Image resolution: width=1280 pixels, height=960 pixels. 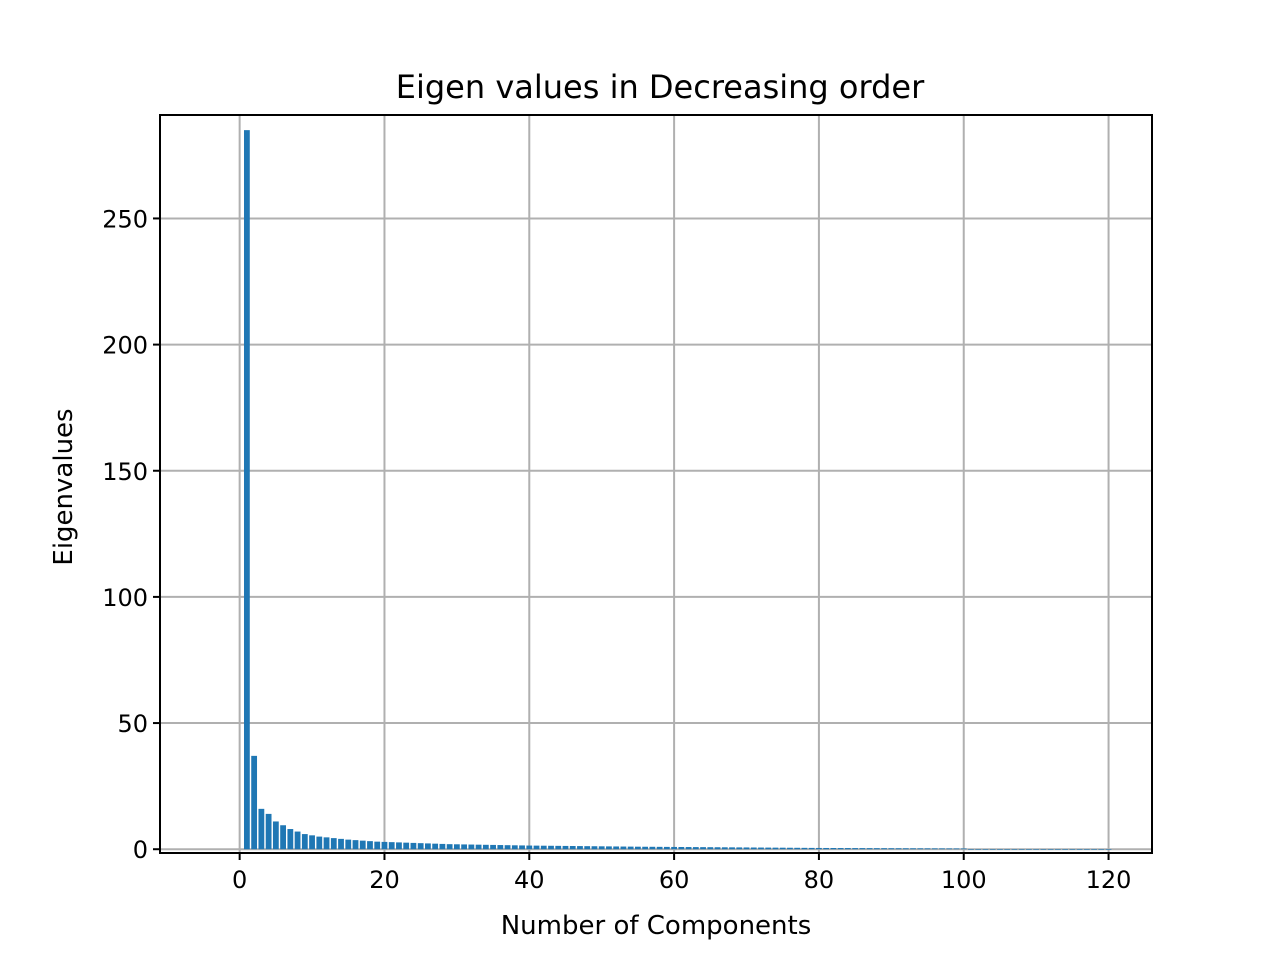 I want to click on x-tick-label: 40, so click(x=529, y=880).